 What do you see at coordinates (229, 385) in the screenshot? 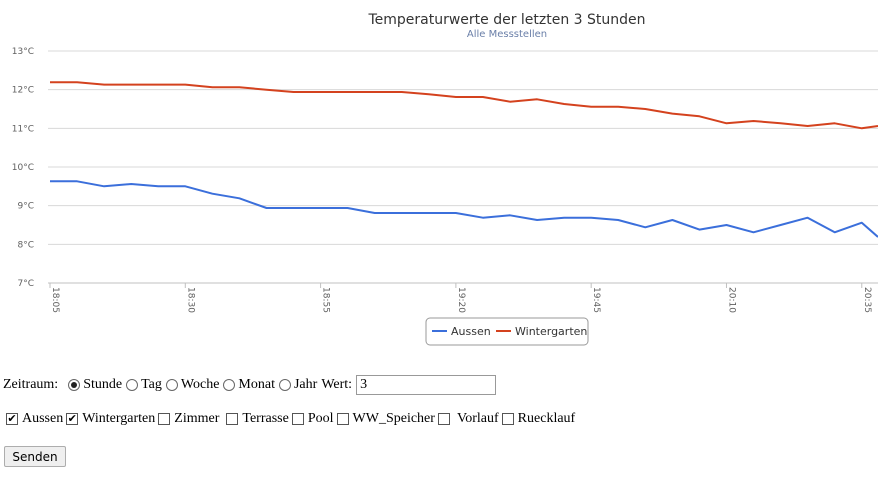
I see `radio-monat-button` at bounding box center [229, 385].